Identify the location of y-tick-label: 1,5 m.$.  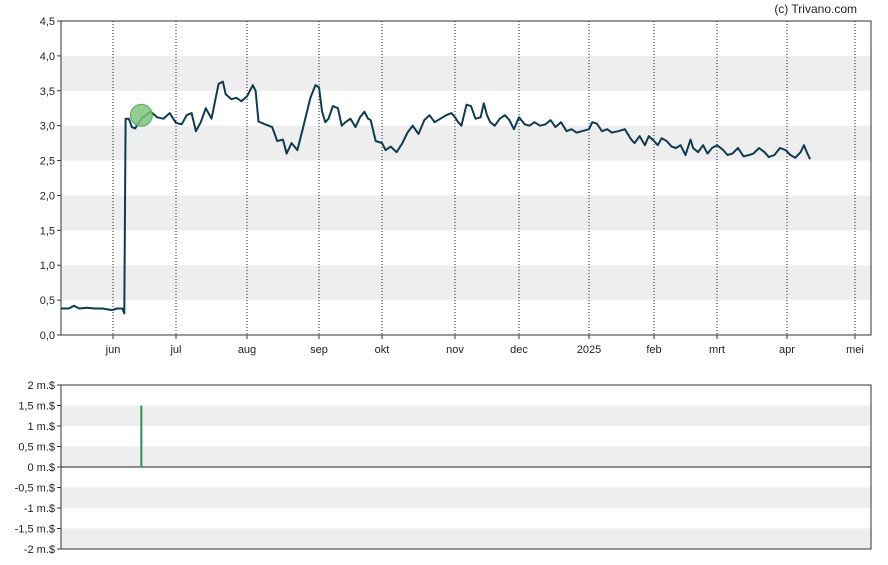
(36, 407).